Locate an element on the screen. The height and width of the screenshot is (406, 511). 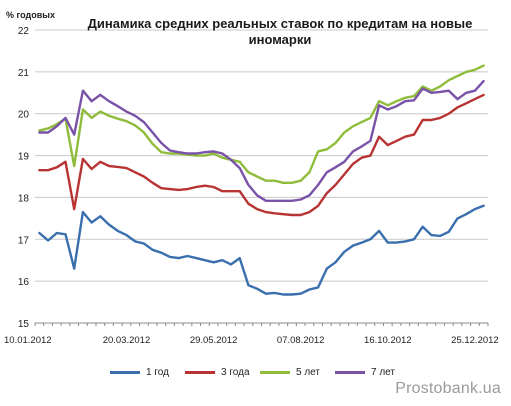
x-tick-label: 10.01.2012 is located at coordinates (28, 340).